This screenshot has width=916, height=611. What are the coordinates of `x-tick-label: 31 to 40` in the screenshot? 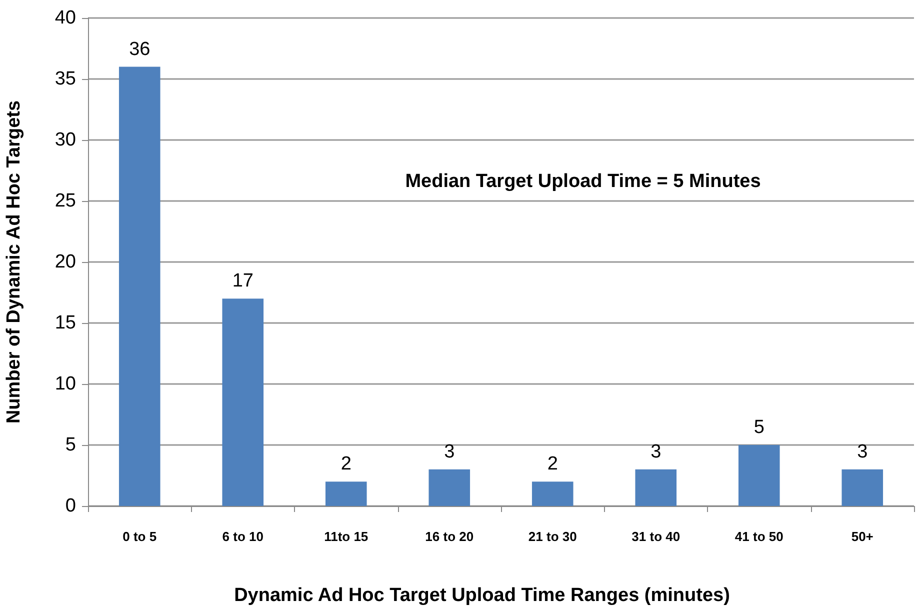 It's located at (656, 536).